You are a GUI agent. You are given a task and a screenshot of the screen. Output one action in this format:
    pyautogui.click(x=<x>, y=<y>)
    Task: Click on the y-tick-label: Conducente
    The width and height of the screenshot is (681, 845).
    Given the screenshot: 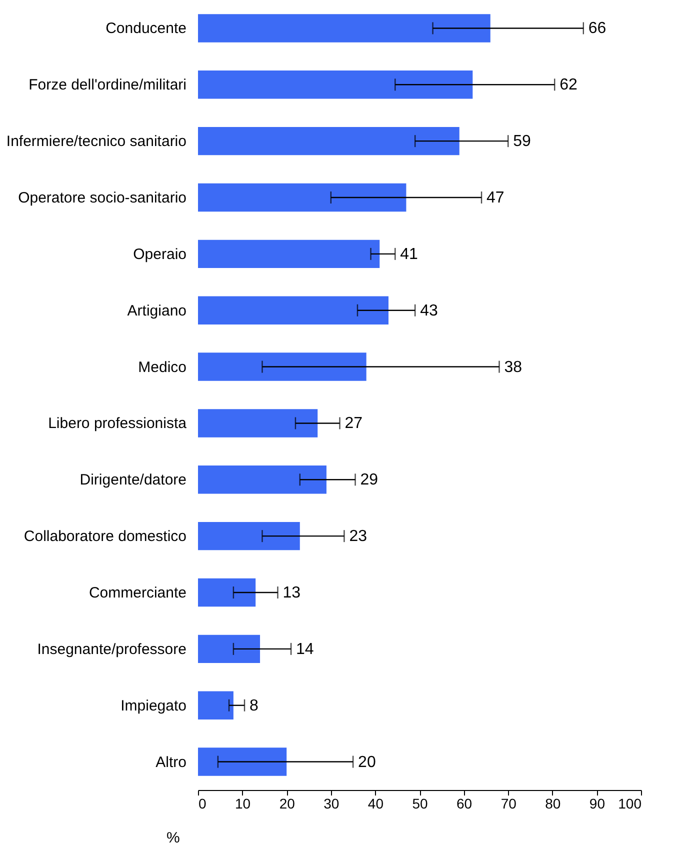 What is the action you would take?
    pyautogui.click(x=146, y=29)
    